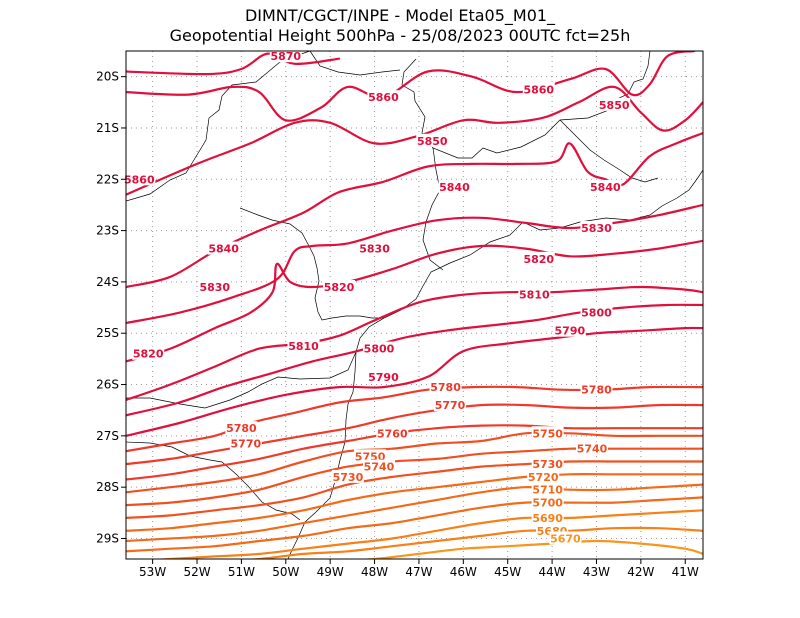 Image resolution: width=800 pixels, height=618 pixels. What do you see at coordinates (640, 572) in the screenshot?
I see `lon-tick-label: 42W` at bounding box center [640, 572].